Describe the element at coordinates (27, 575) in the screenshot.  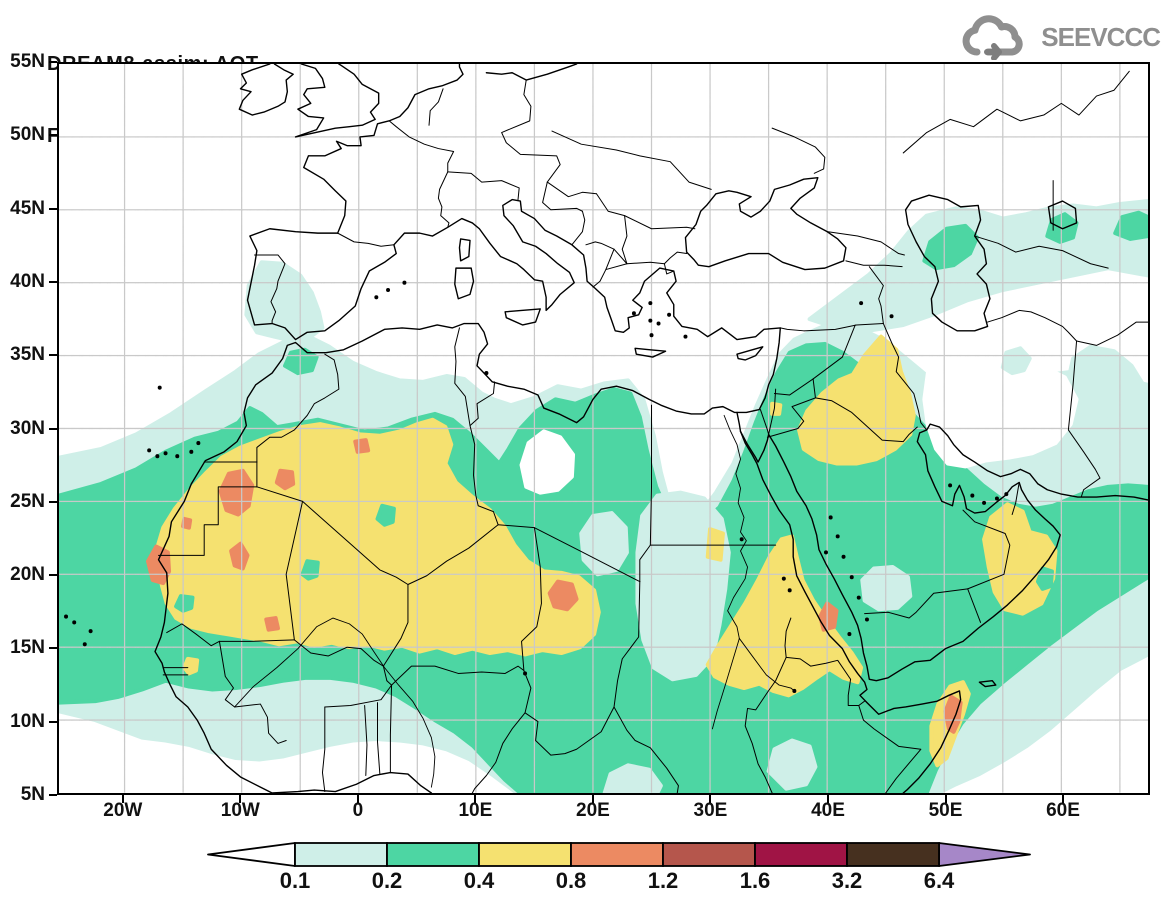
I see `y-tick-label-20N: 20N` at that location.